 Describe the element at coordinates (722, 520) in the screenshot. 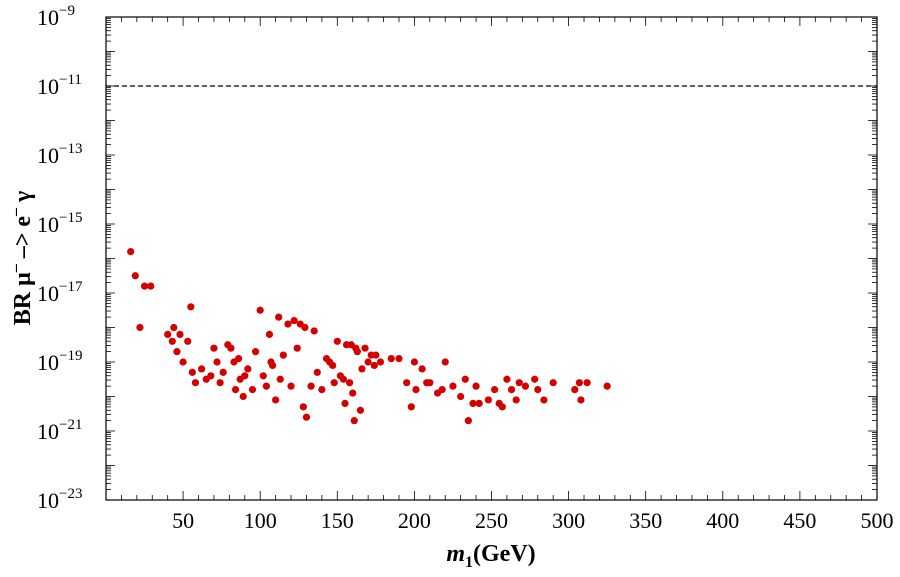

I see `x-tick-label: 400` at that location.